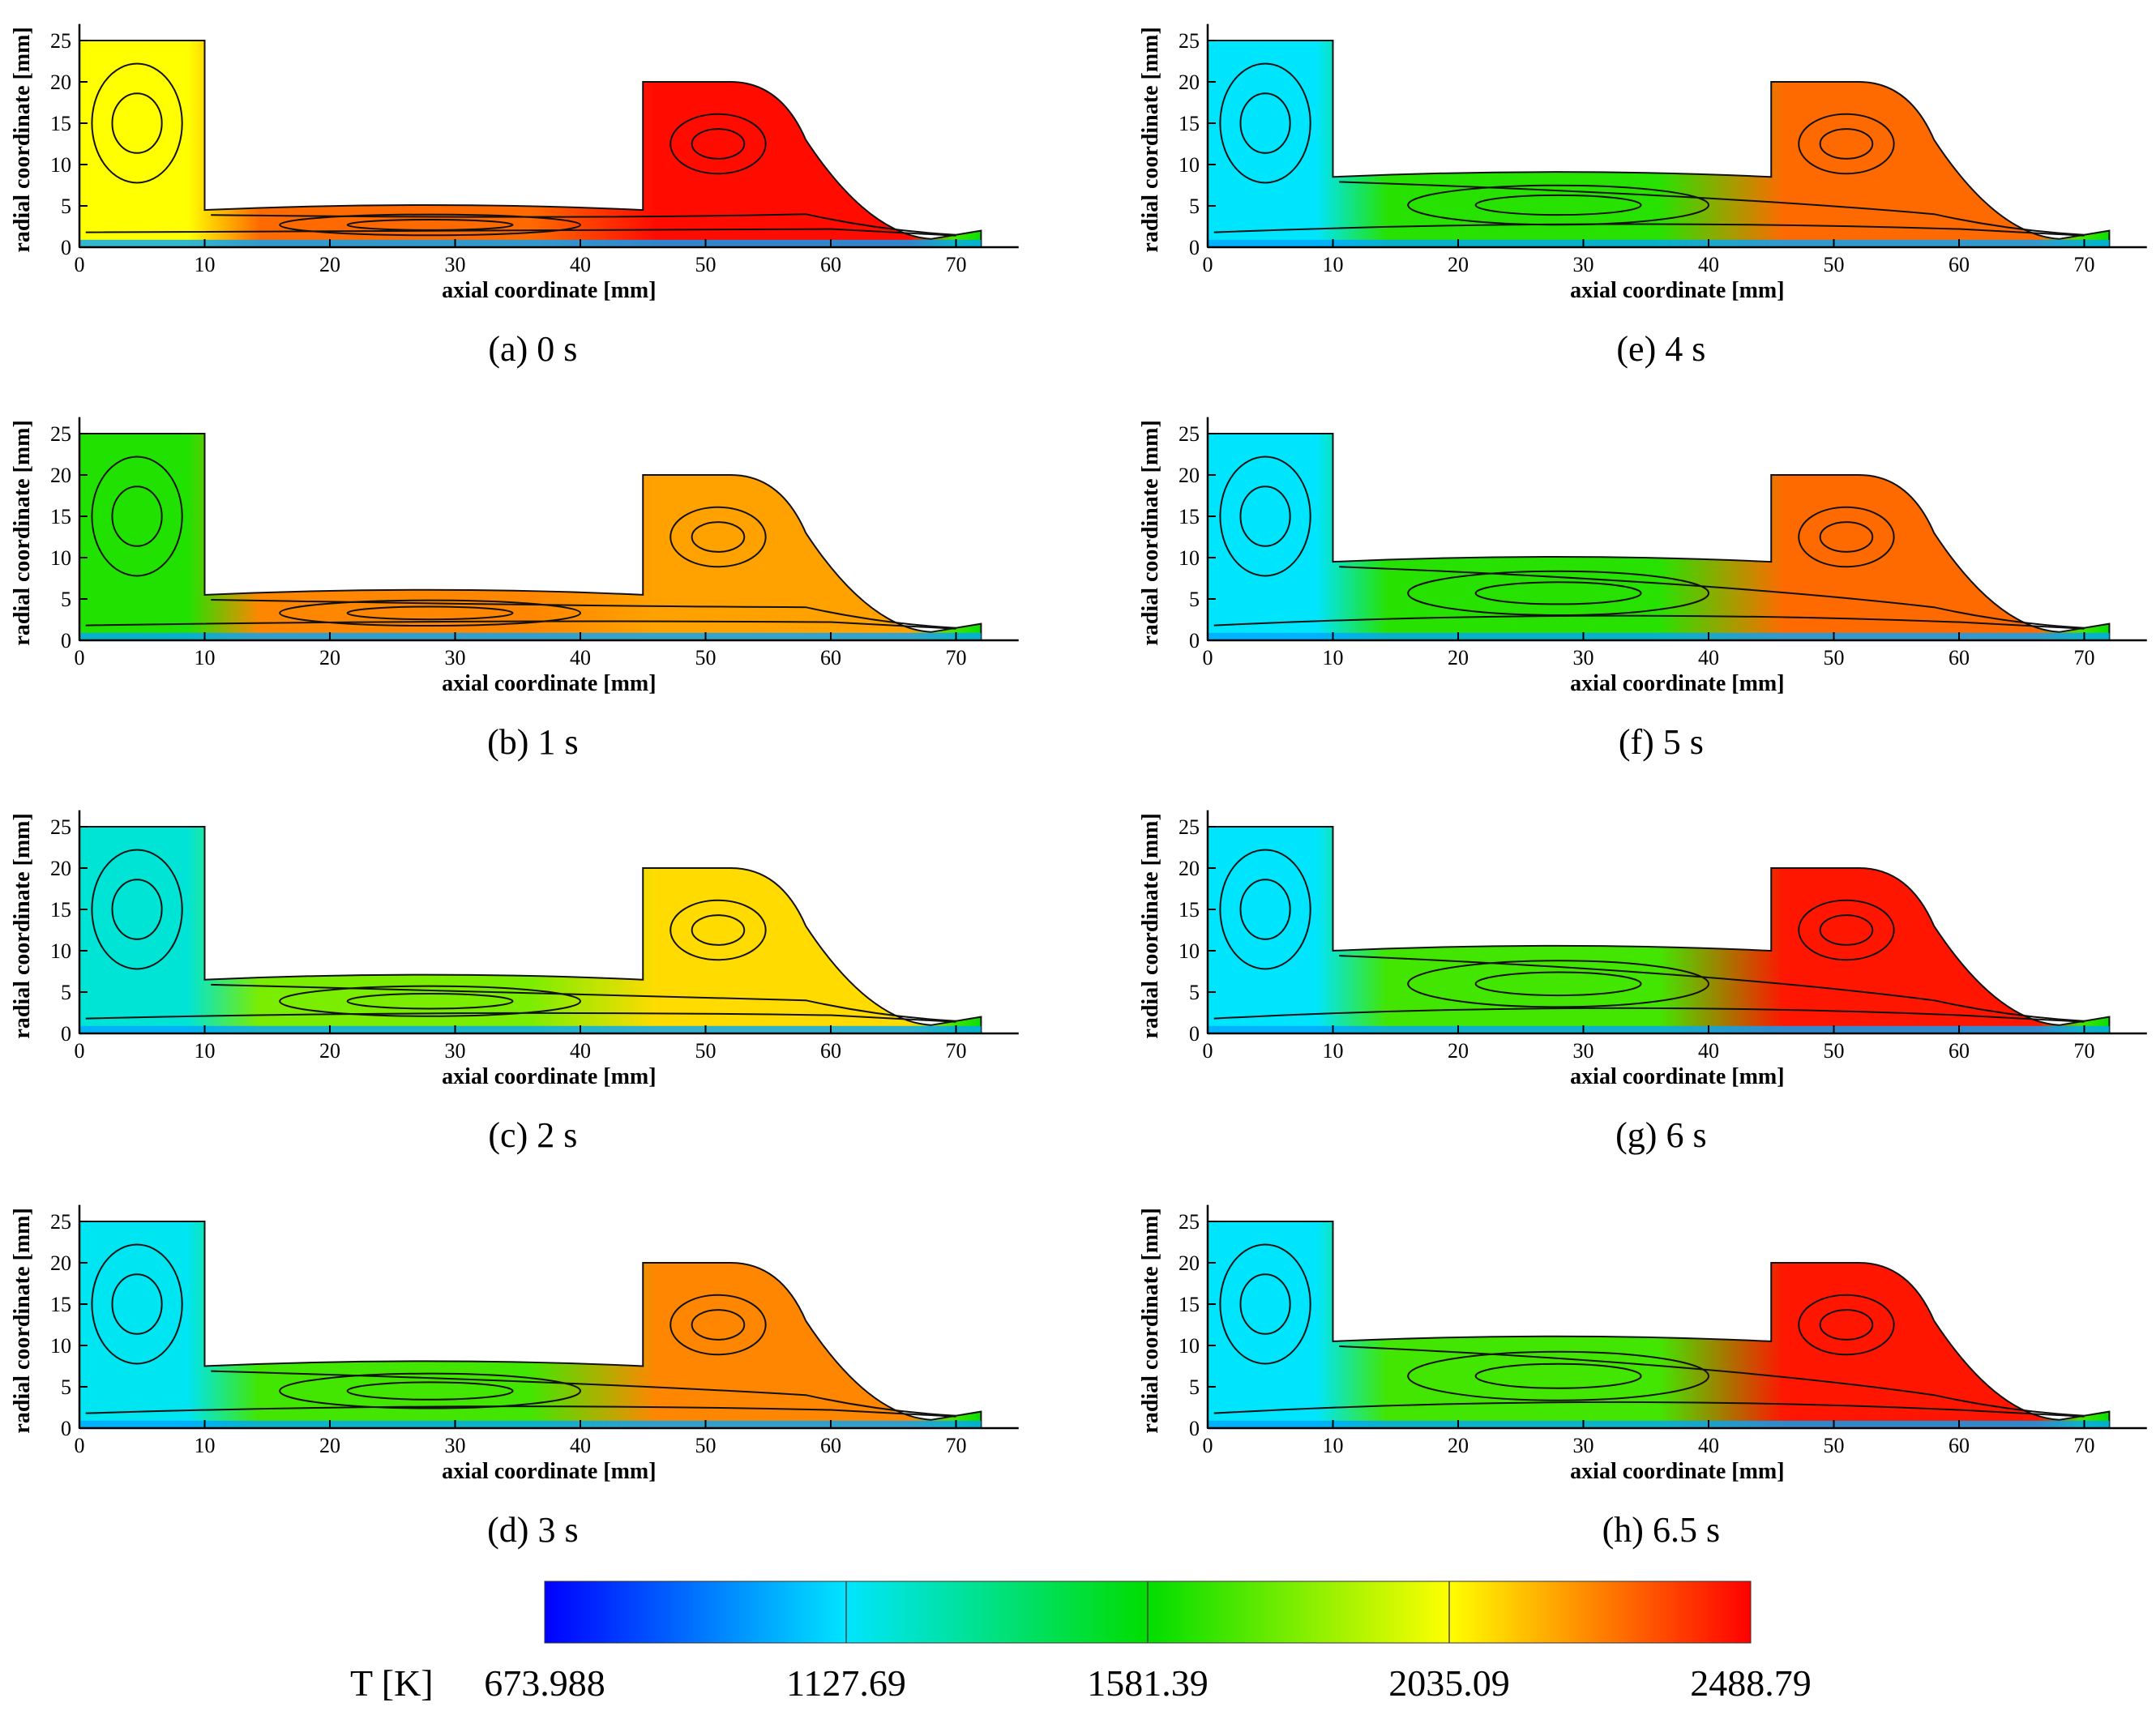 The width and height of the screenshot is (2156, 1711). What do you see at coordinates (1751, 1683) in the screenshot?
I see `colorbar-tick-label: 2488.79` at bounding box center [1751, 1683].